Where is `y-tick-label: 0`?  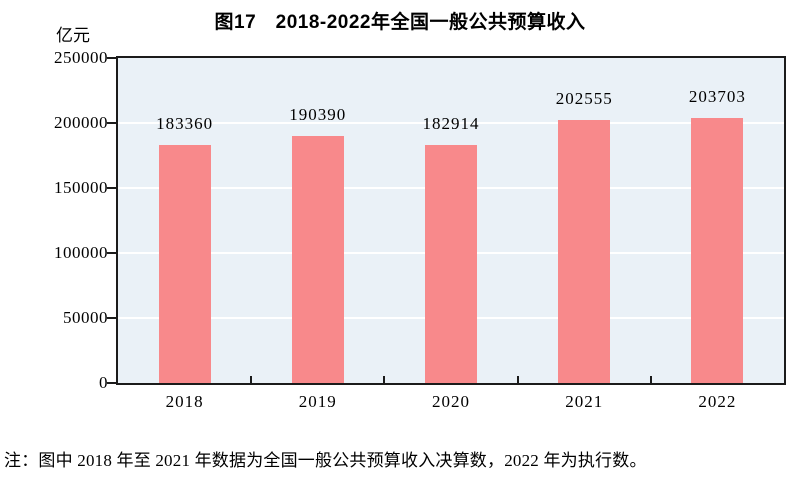
y-tick-label: 0 is located at coordinates (103, 382).